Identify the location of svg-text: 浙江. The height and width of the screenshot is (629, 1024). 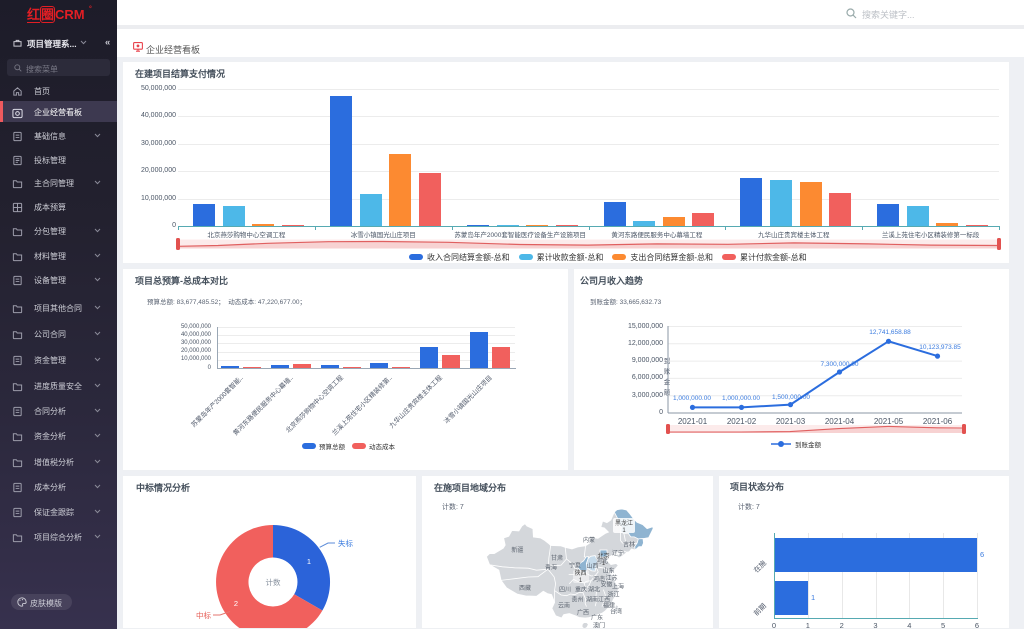
(613, 595).